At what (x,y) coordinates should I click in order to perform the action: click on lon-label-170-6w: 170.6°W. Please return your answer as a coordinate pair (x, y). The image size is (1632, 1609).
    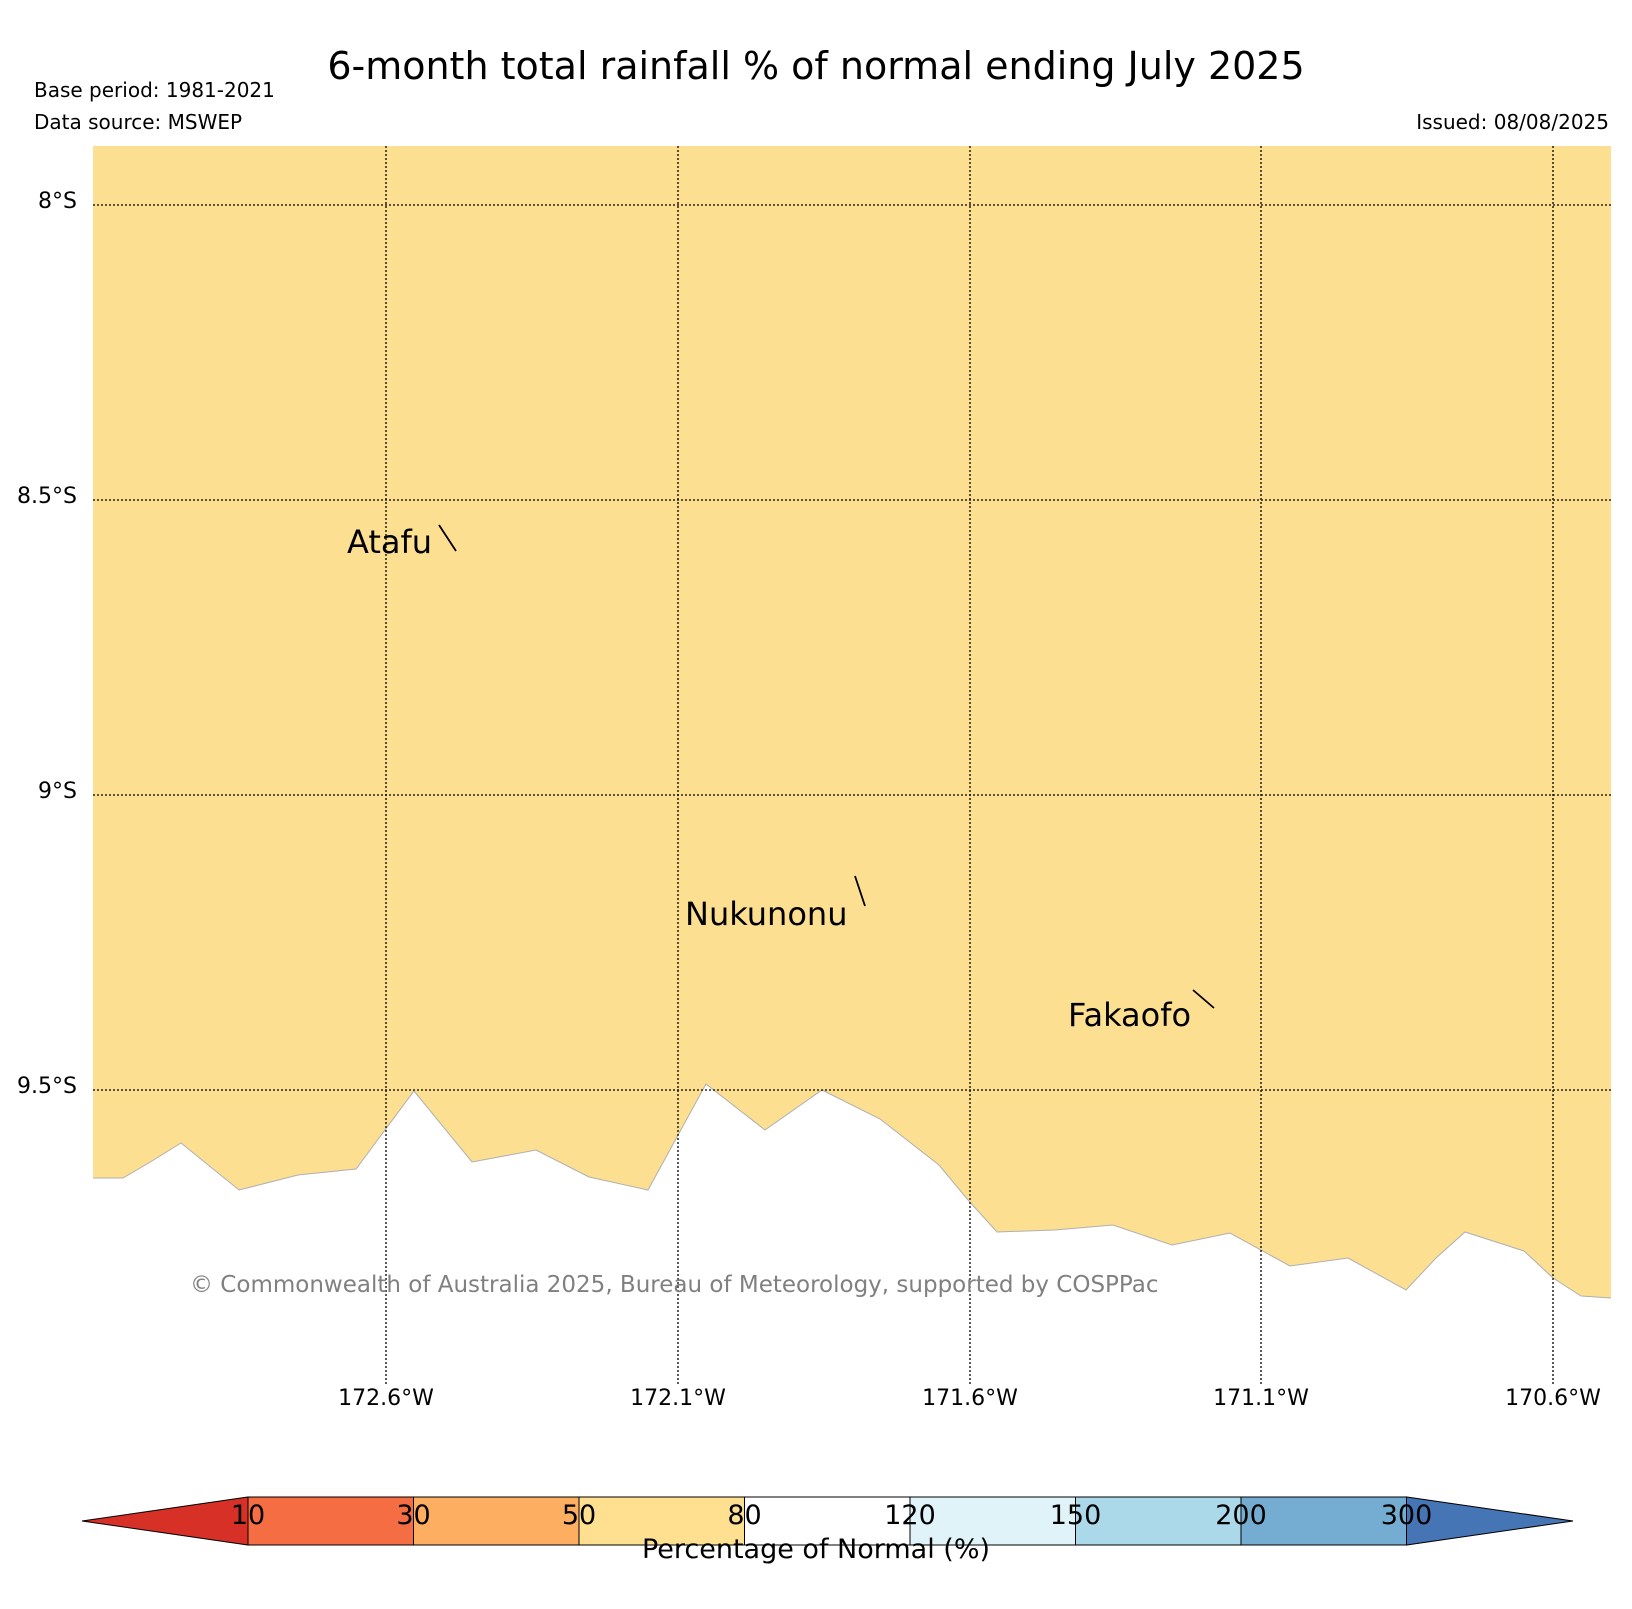
    Looking at the image, I should click on (1553, 1398).